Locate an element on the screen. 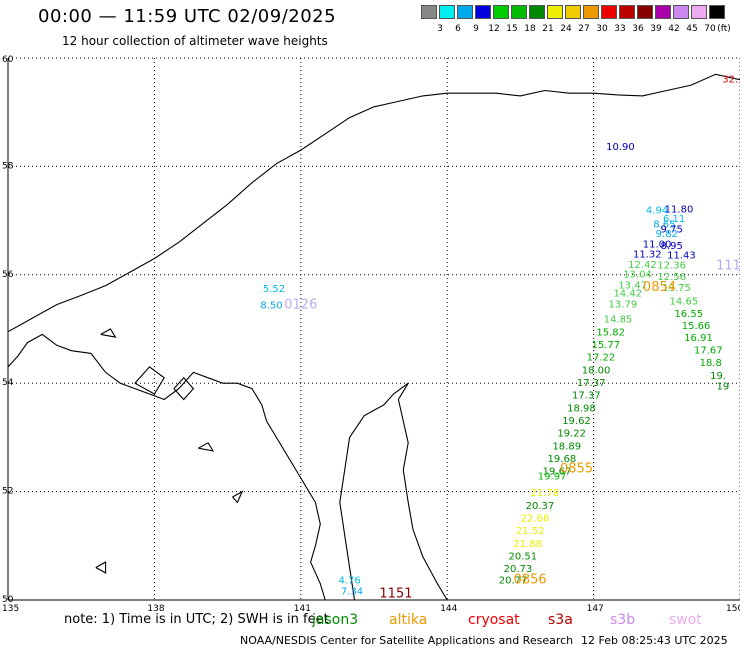 This screenshot has width=740, height=650. lon-tick-label: 141 is located at coordinates (302, 609).